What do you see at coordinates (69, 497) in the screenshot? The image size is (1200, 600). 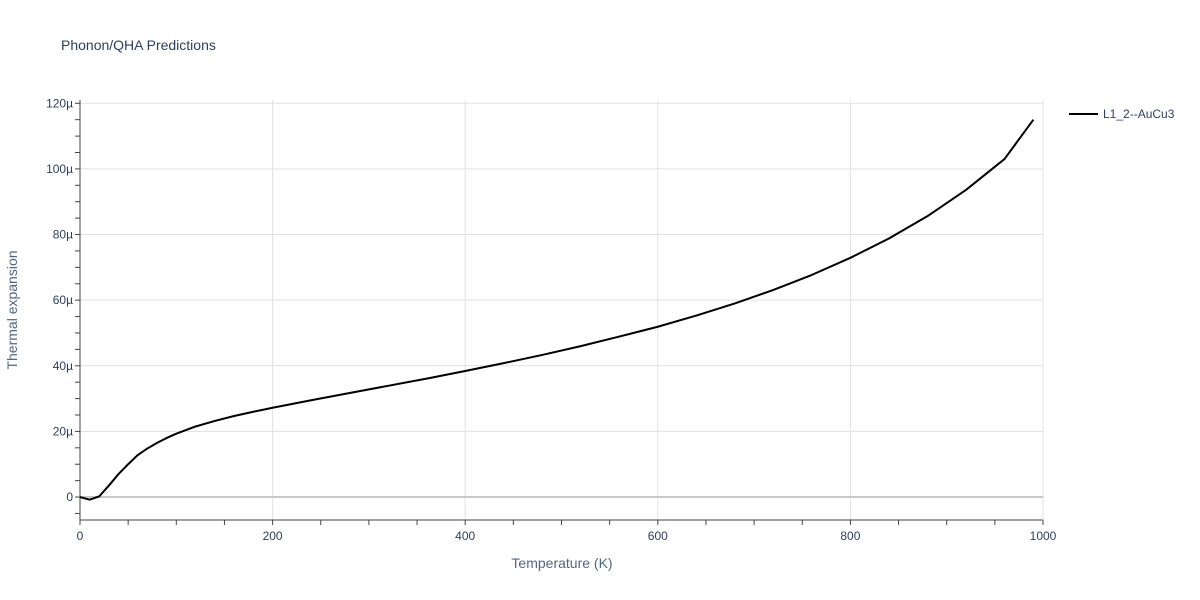 I see `y-tick-label: 0` at bounding box center [69, 497].